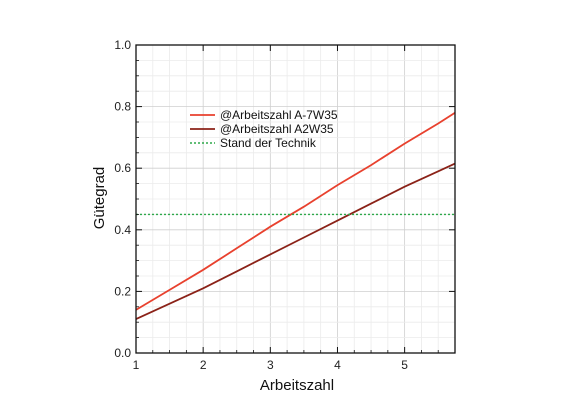 This screenshot has width=564, height=402. Describe the element at coordinates (122, 107) in the screenshot. I see `y-tick-label: 0.8` at that location.